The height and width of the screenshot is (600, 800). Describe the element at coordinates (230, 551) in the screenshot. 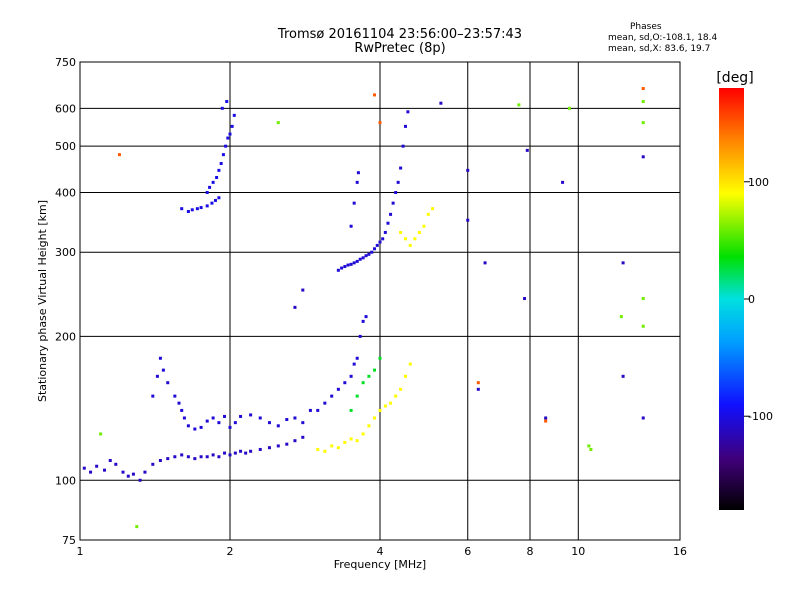

I see `x-tick-label: 2` at that location.